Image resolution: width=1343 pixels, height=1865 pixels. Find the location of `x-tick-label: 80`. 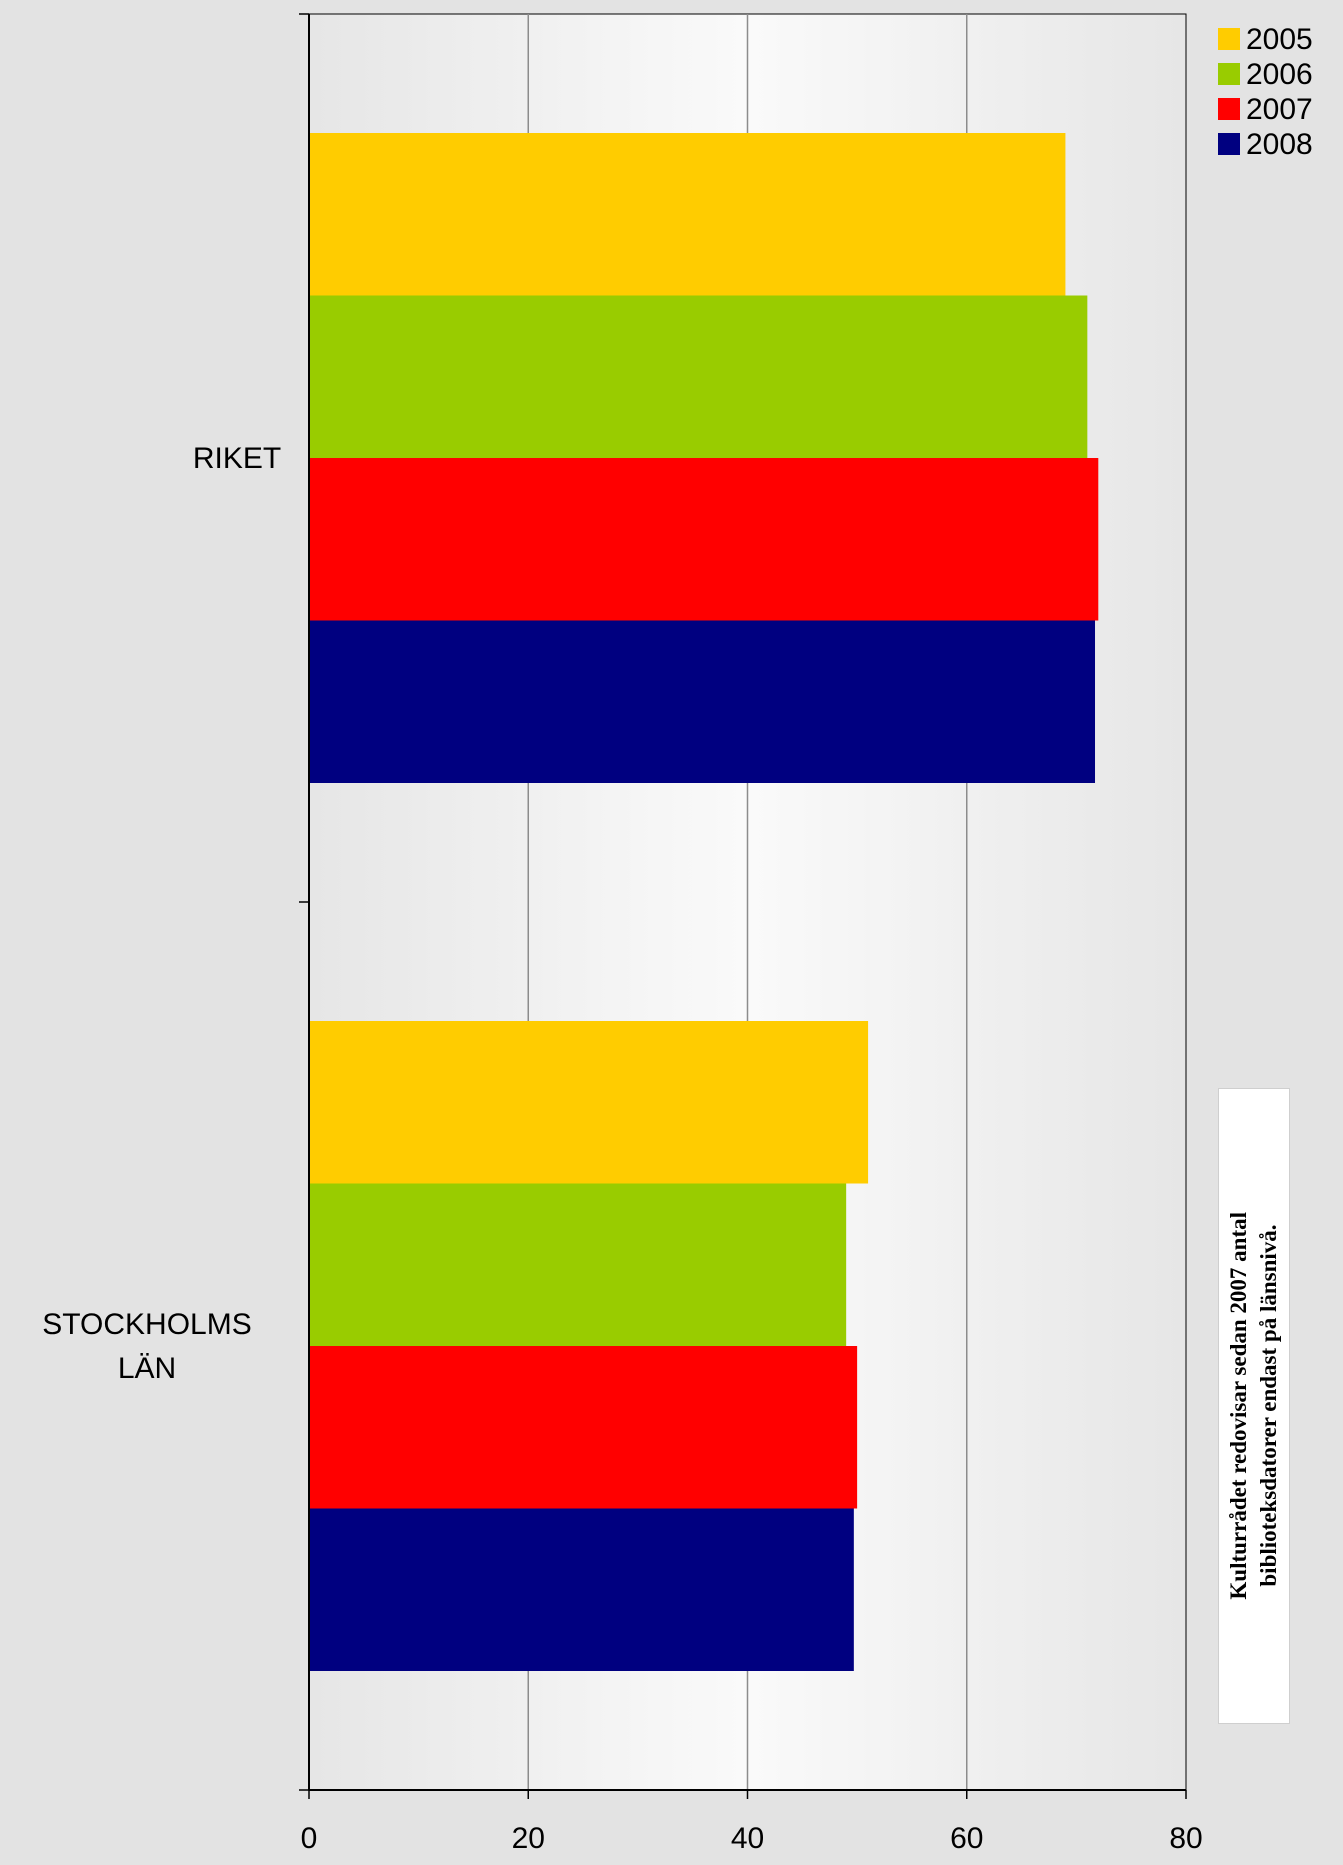

x-tick-label: 80 is located at coordinates (1185, 1838).